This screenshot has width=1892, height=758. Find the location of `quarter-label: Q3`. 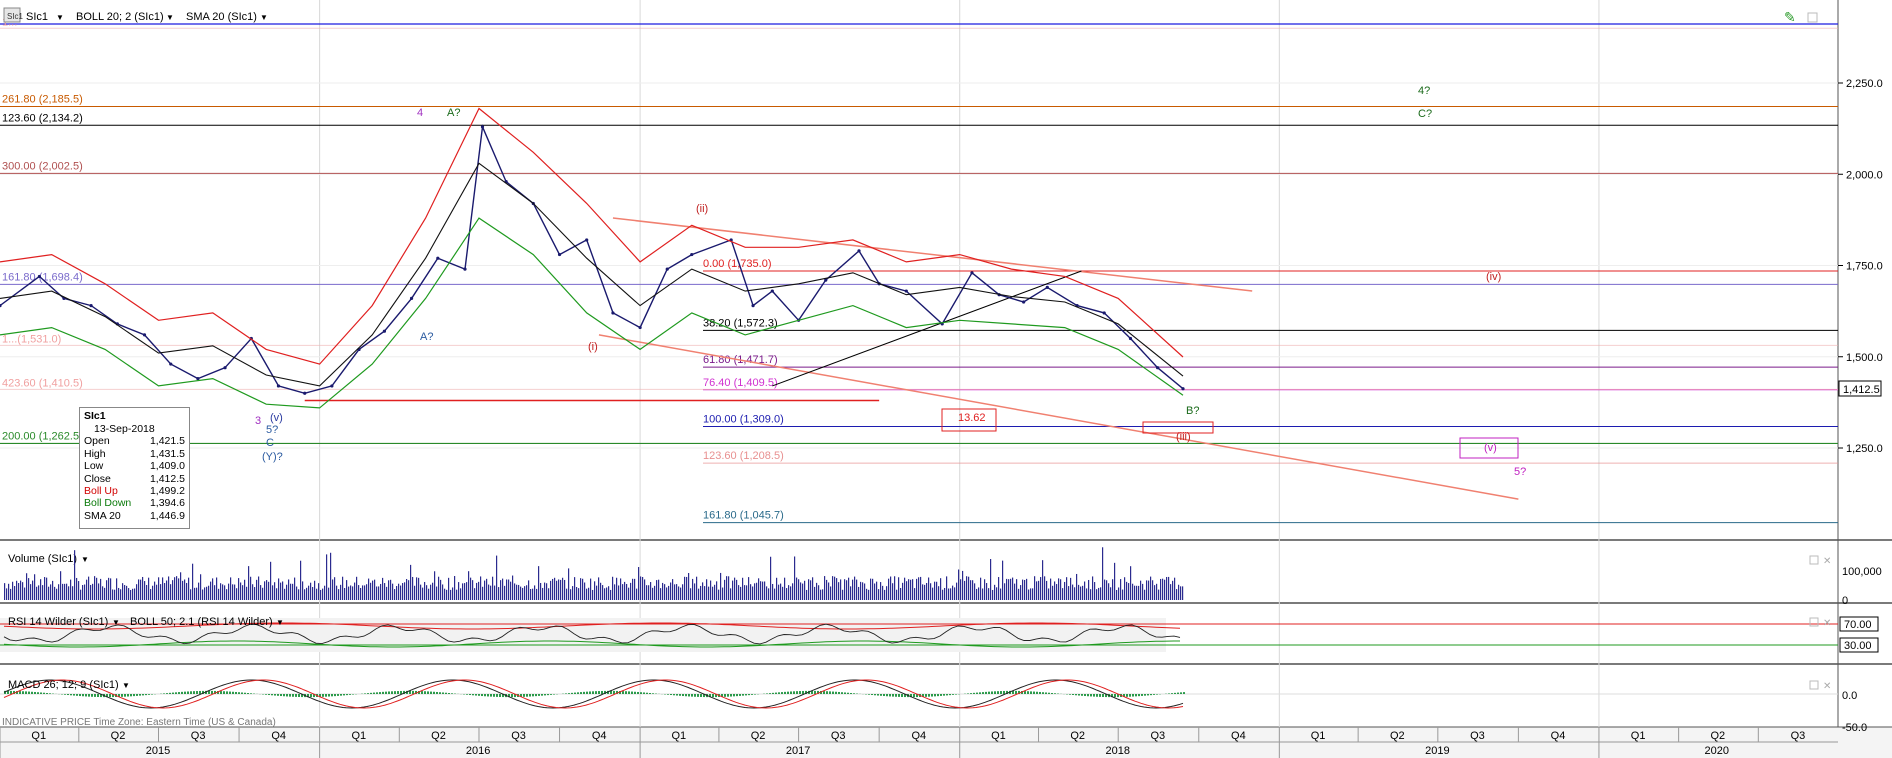

quarter-label: Q3 is located at coordinates (198, 736).